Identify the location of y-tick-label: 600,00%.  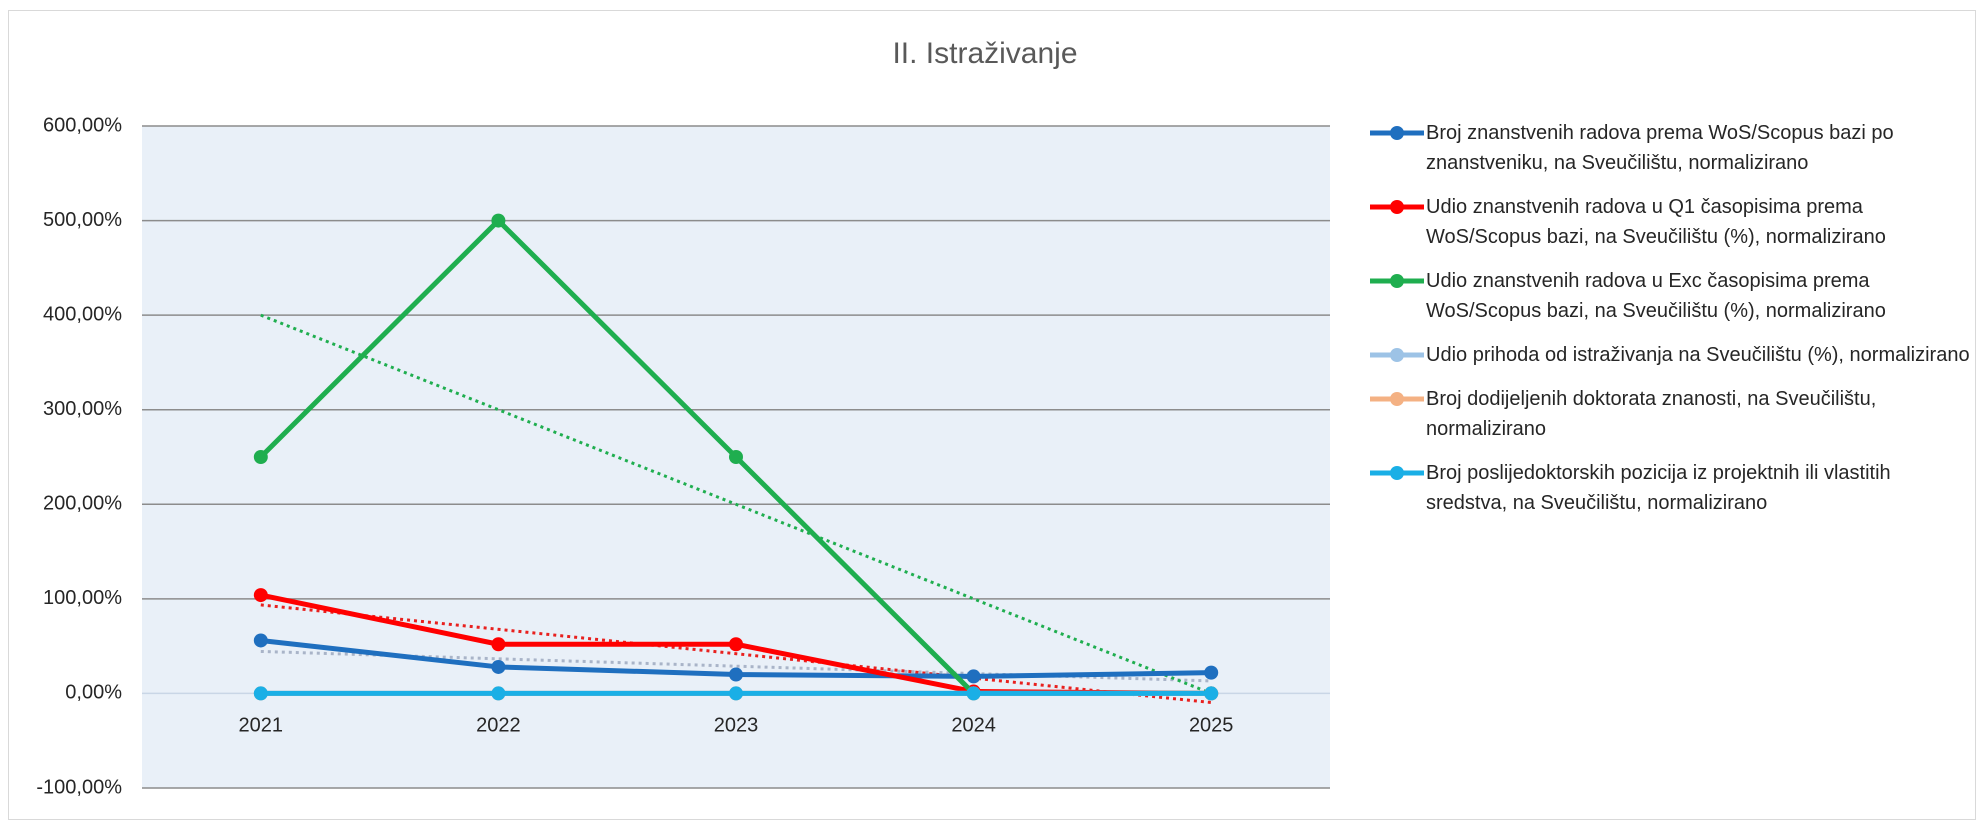
(82, 125).